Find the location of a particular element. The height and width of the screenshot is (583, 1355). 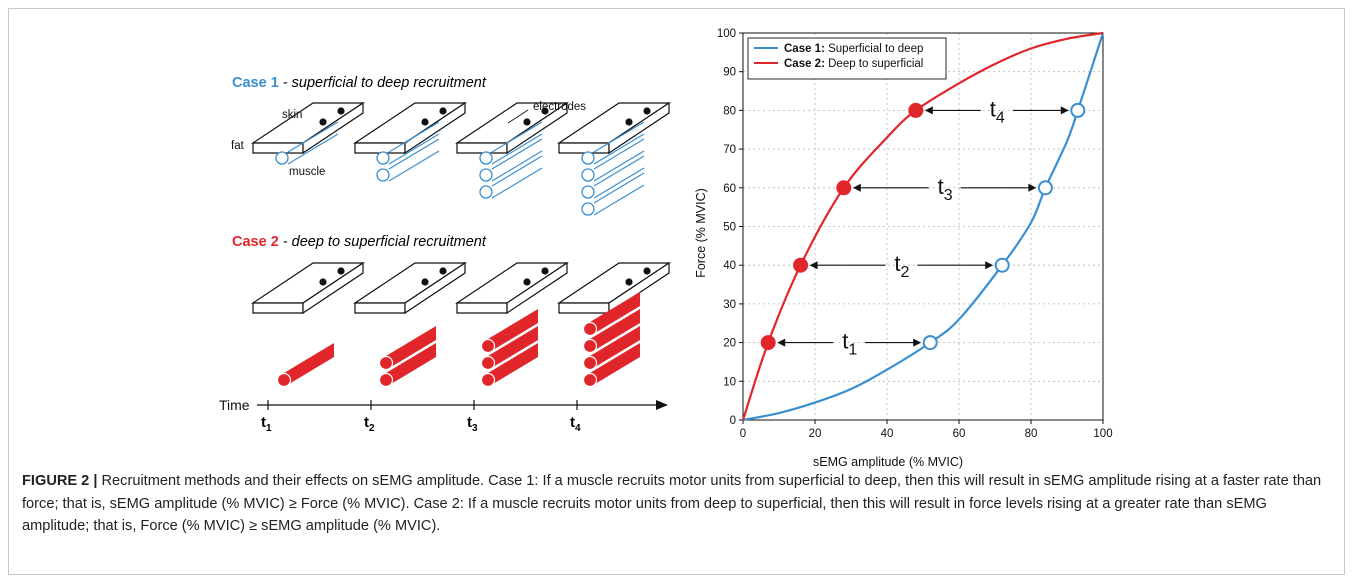

y-axis-label: Force (% MVIC) is located at coordinates (701, 233).